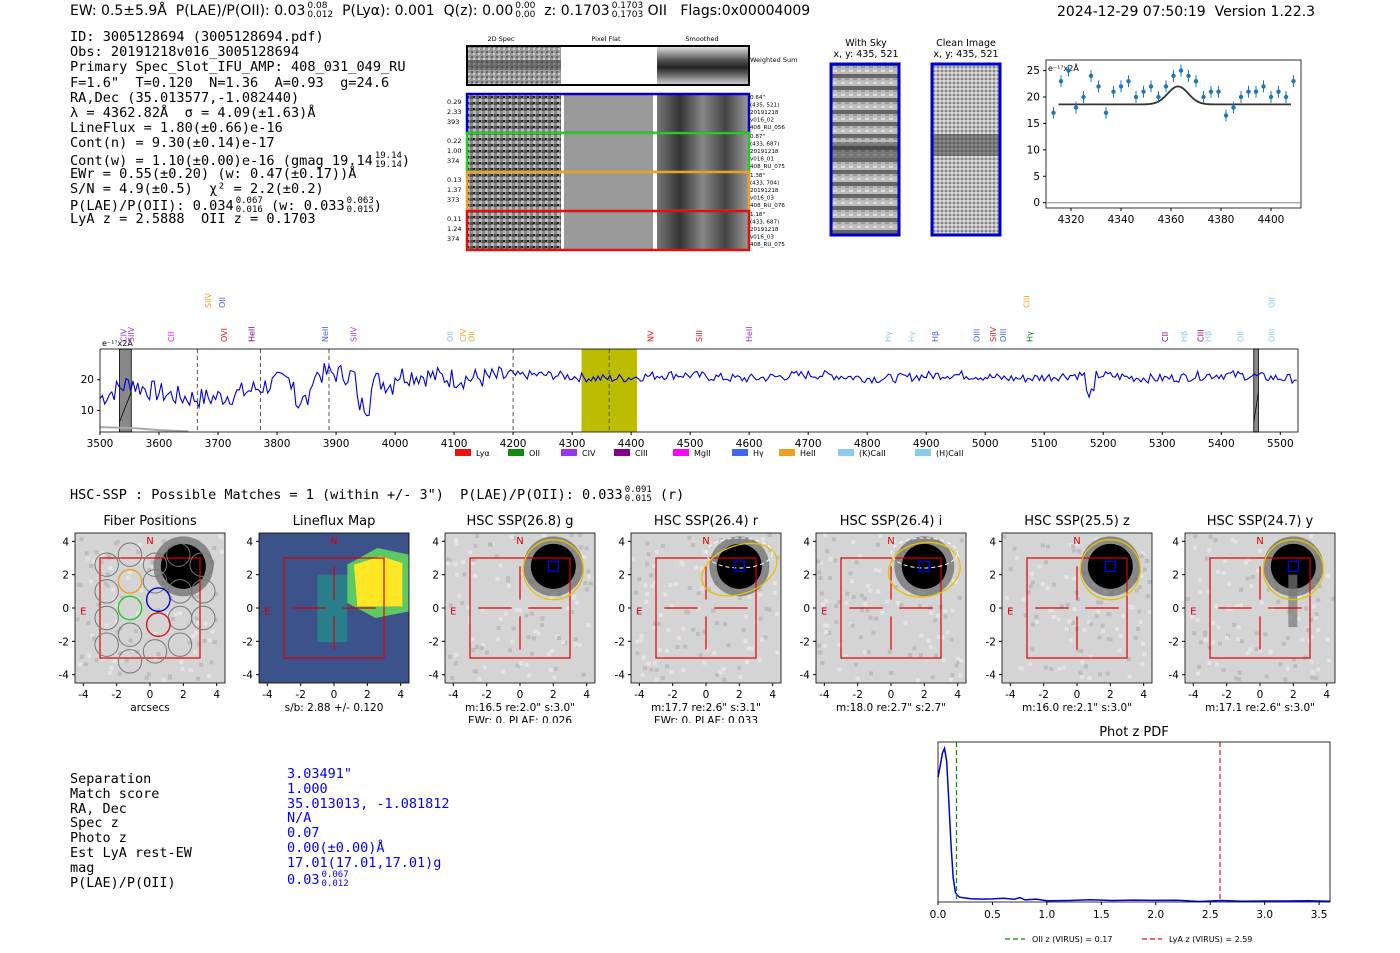  Describe the element at coordinates (123, 882) in the screenshot. I see `label-plae: P(LAE)/P(OII)` at that location.